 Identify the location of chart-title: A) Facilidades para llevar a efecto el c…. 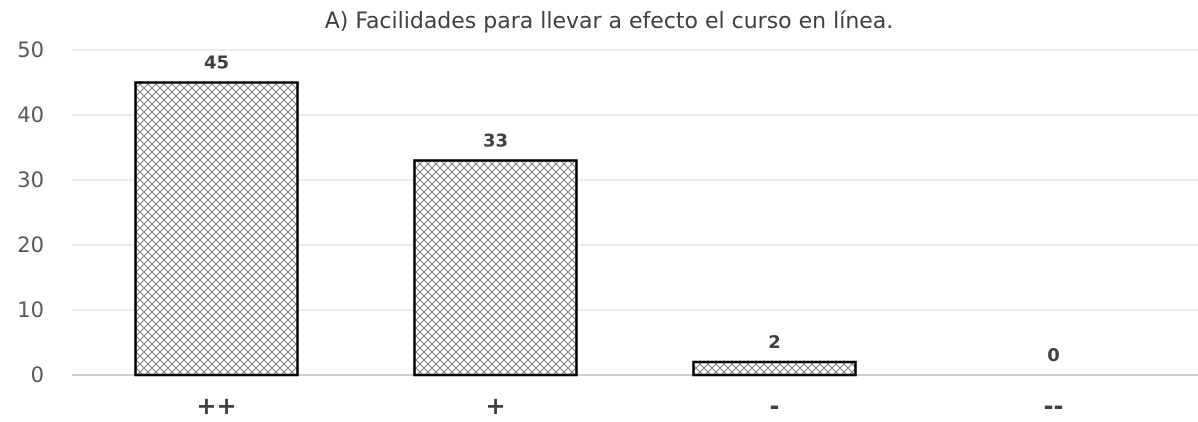
(609, 21).